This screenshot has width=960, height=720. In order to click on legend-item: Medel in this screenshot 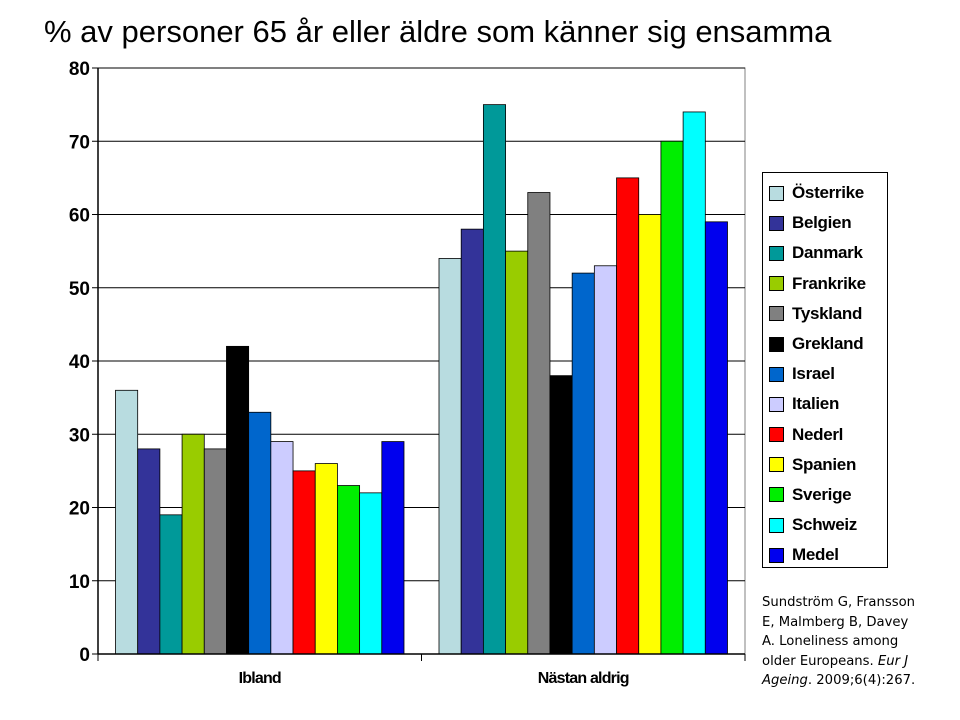, I will do `click(828, 555)`.